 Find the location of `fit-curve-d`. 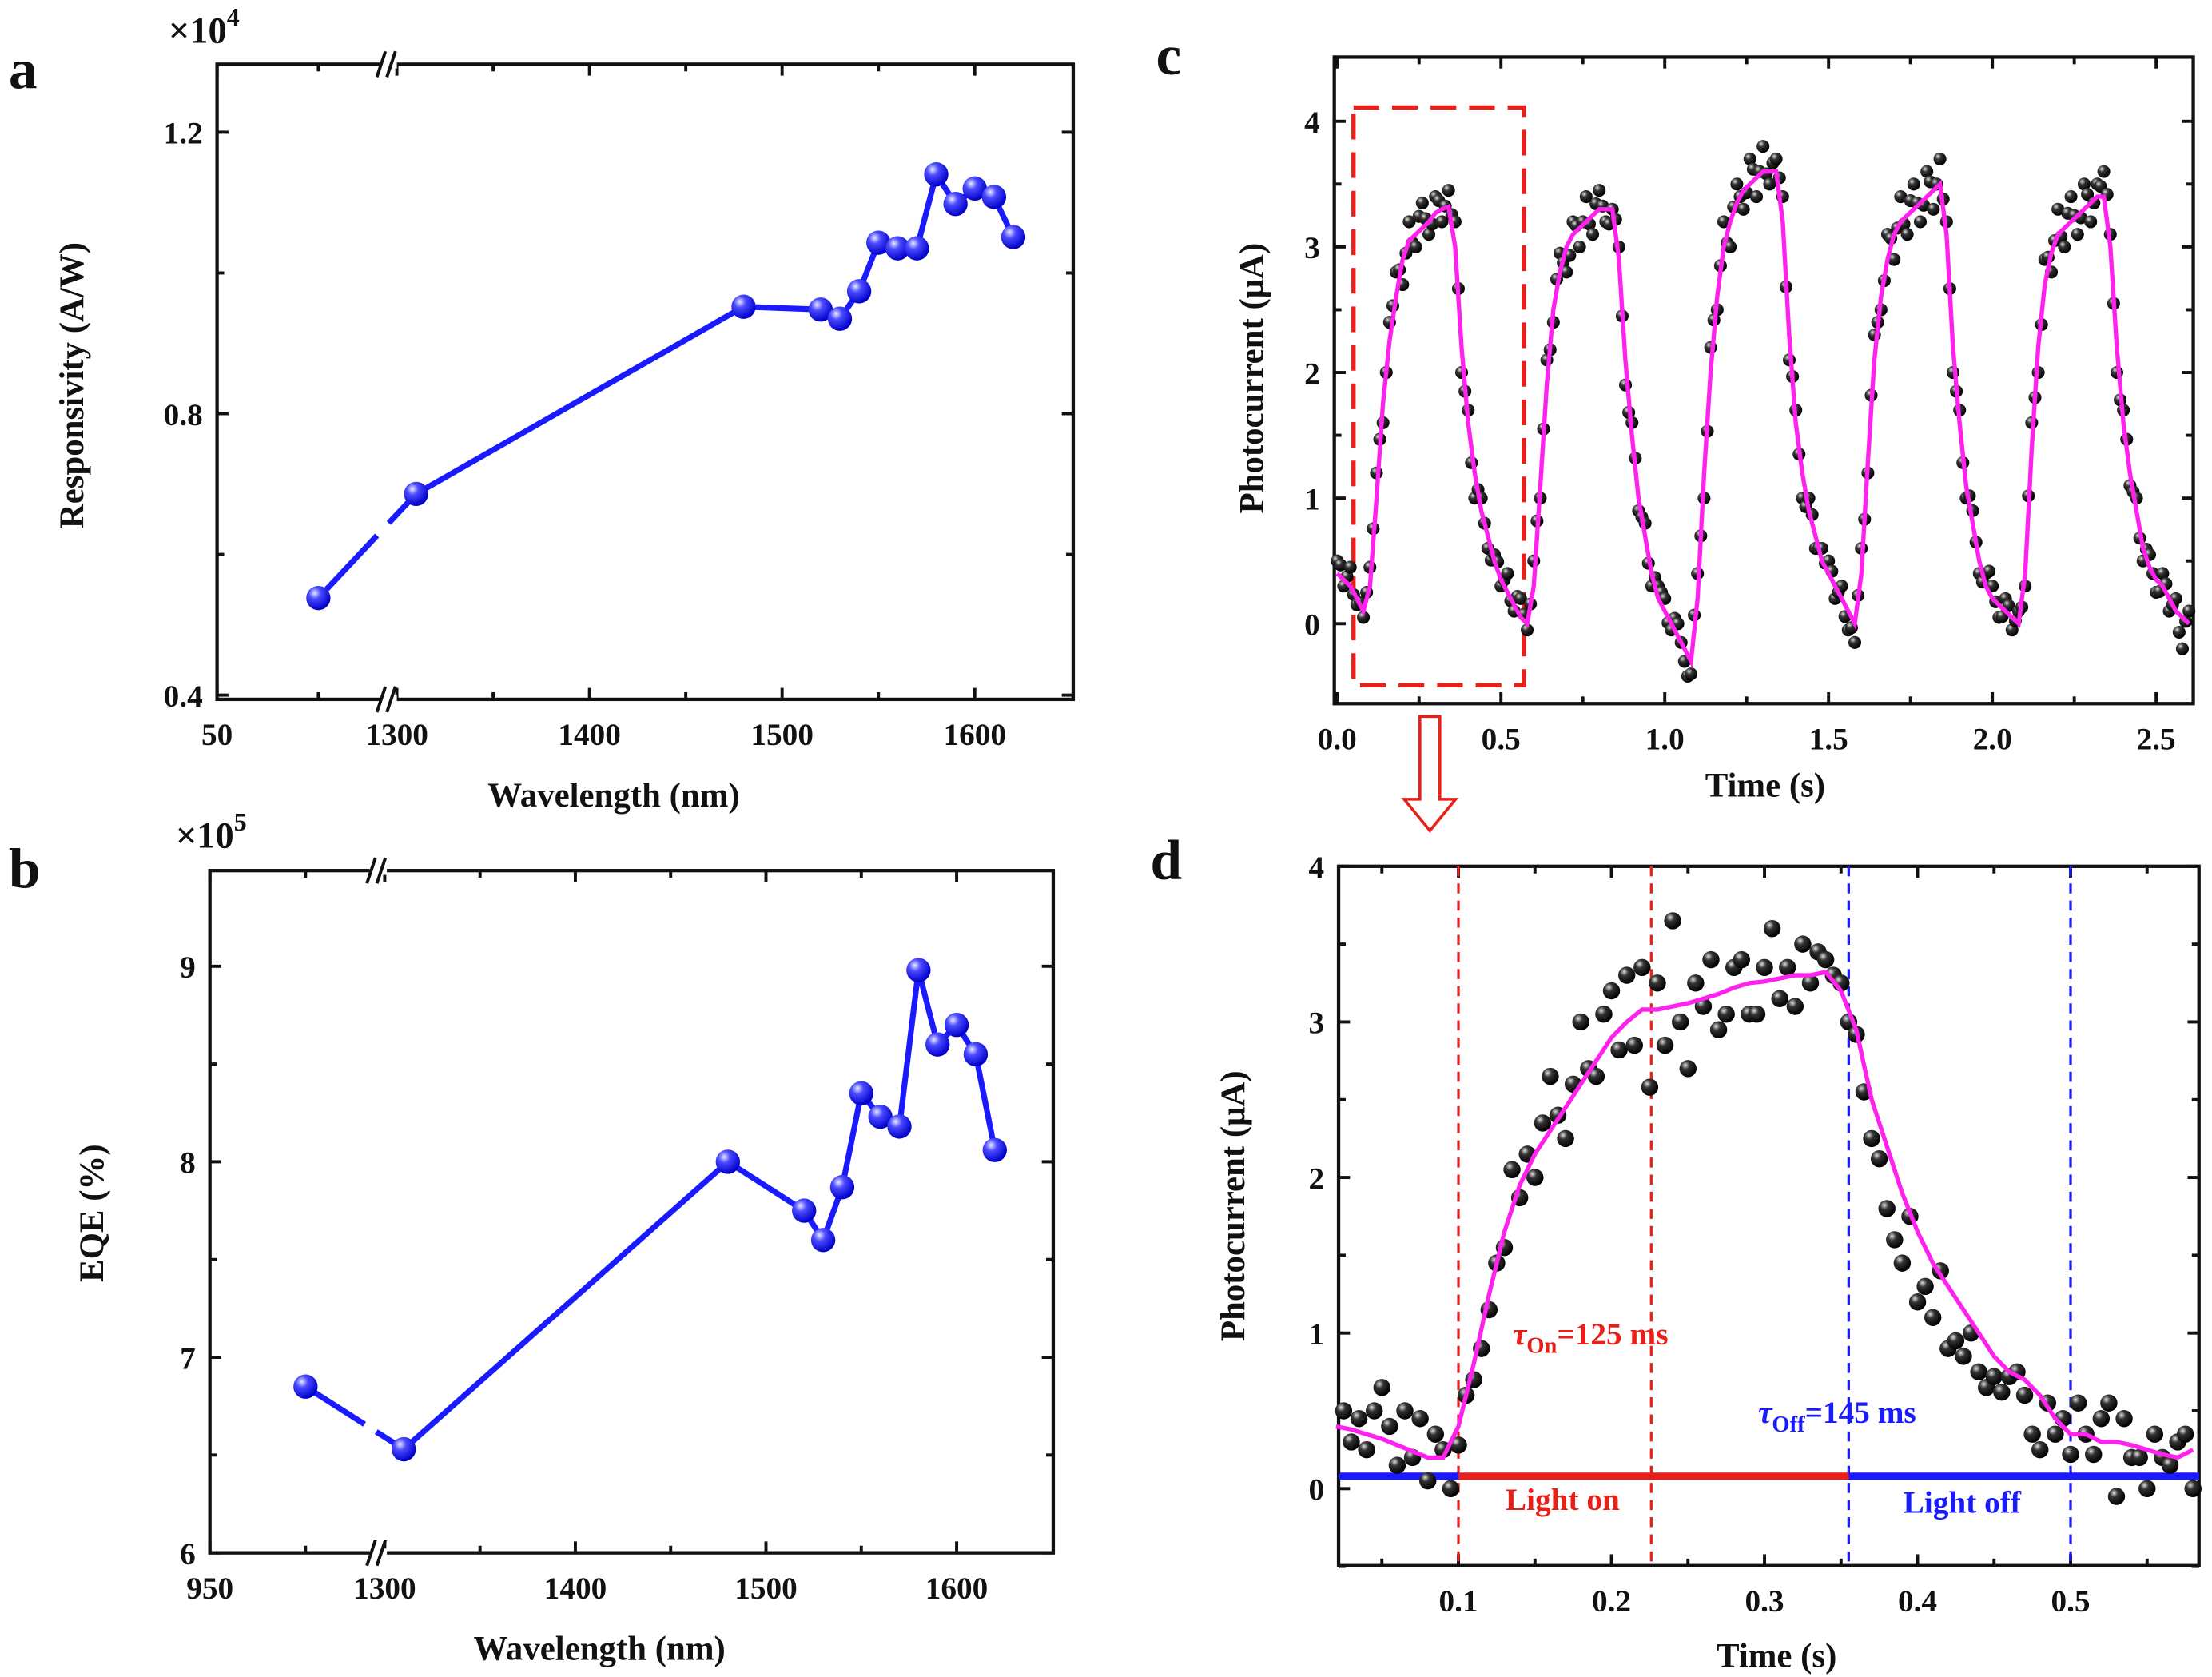

fit-curve-d is located at coordinates (1764, 1215).